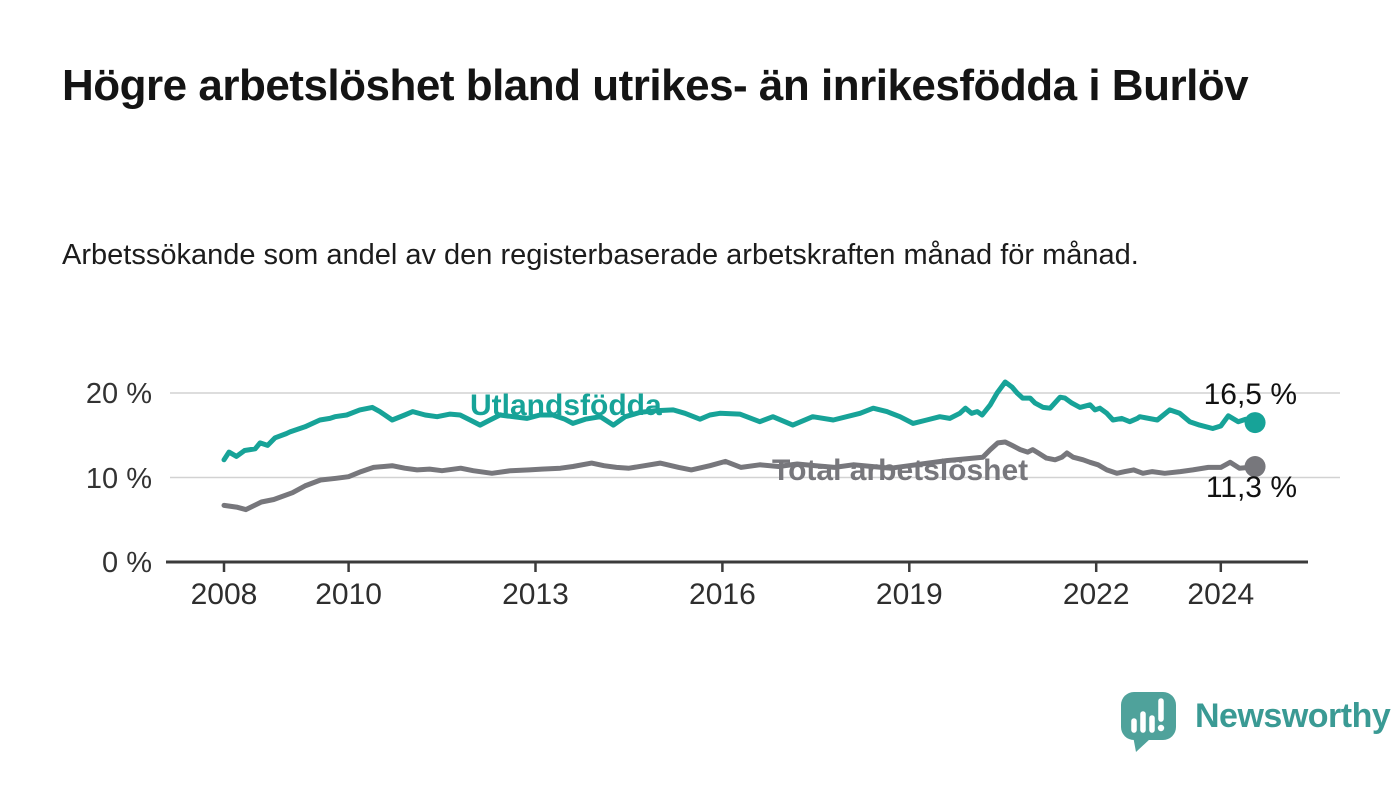 This screenshot has height=794, width=1400. I want to click on newsworthy-logo: Newsworthy, so click(1254, 721).